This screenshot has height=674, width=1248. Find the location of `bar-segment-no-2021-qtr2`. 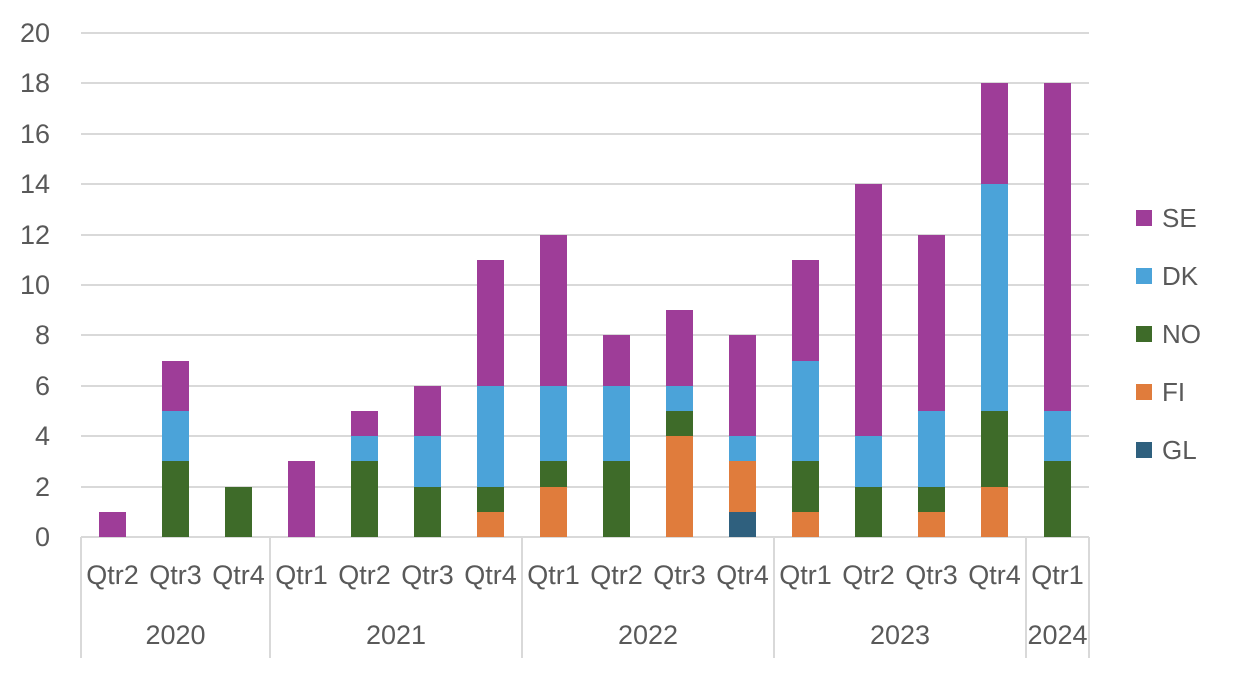

bar-segment-no-2021-qtr2 is located at coordinates (364, 499).